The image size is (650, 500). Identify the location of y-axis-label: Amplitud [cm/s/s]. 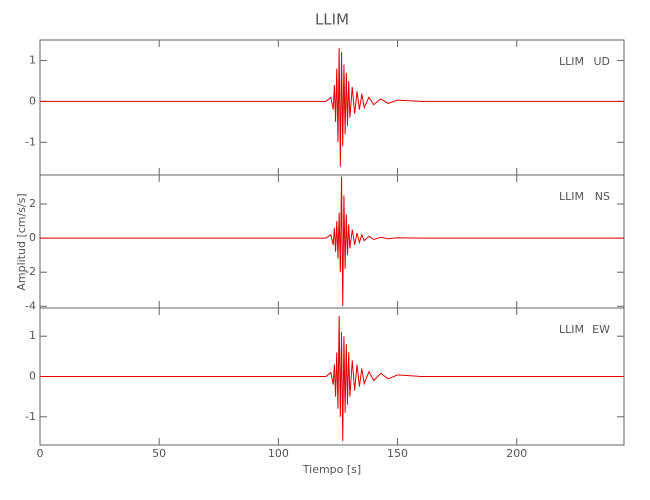
(21, 241).